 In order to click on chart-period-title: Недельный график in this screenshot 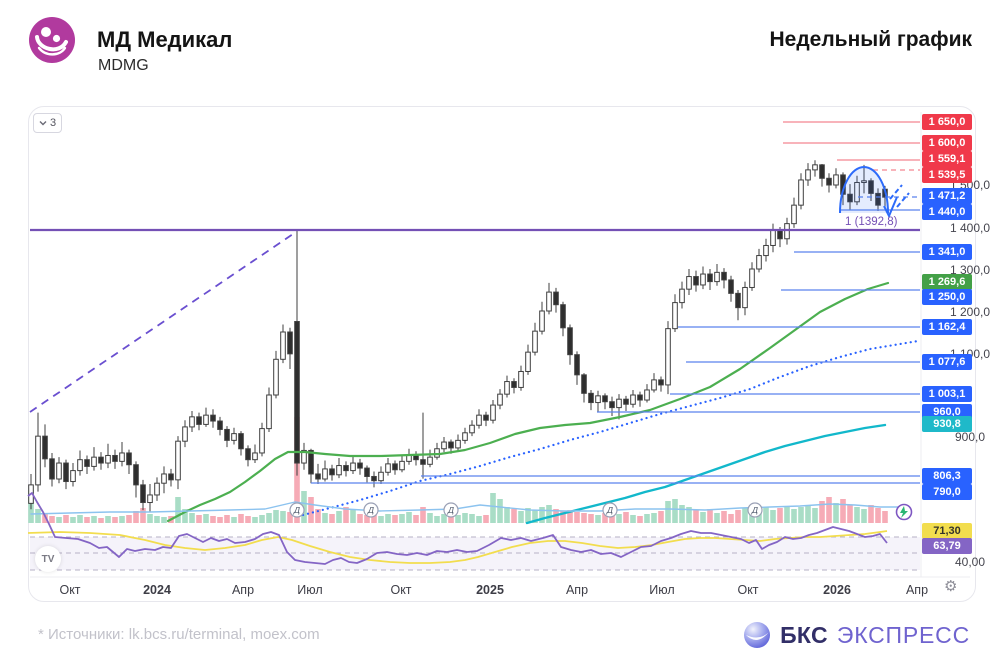, I will do `click(870, 39)`.